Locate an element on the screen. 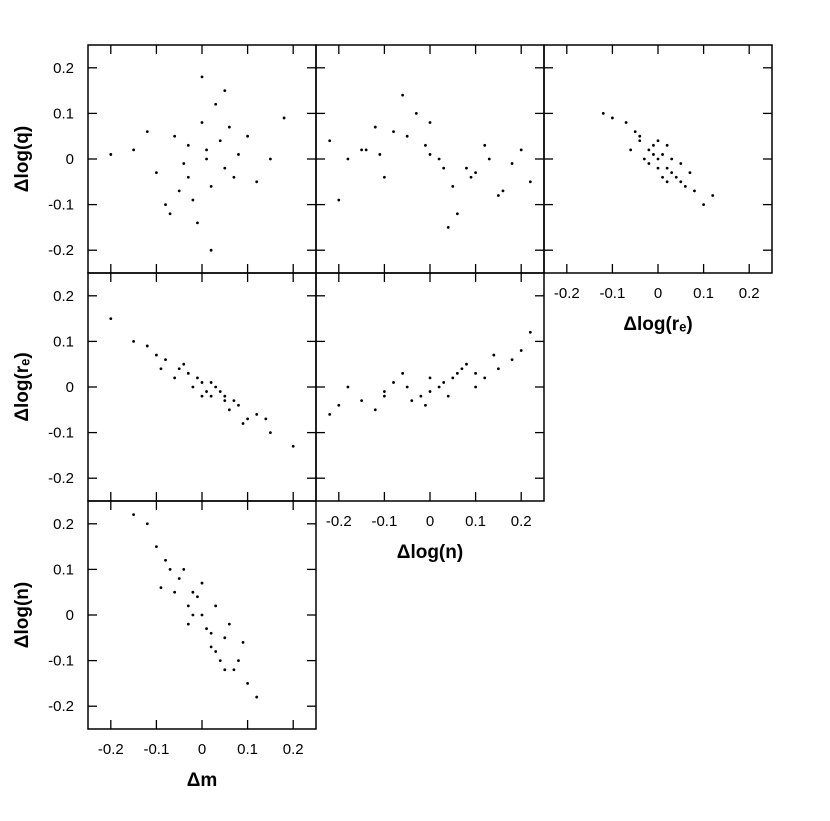 The image size is (830, 821). y-tick-label: -0.2 is located at coordinates (61, 250).